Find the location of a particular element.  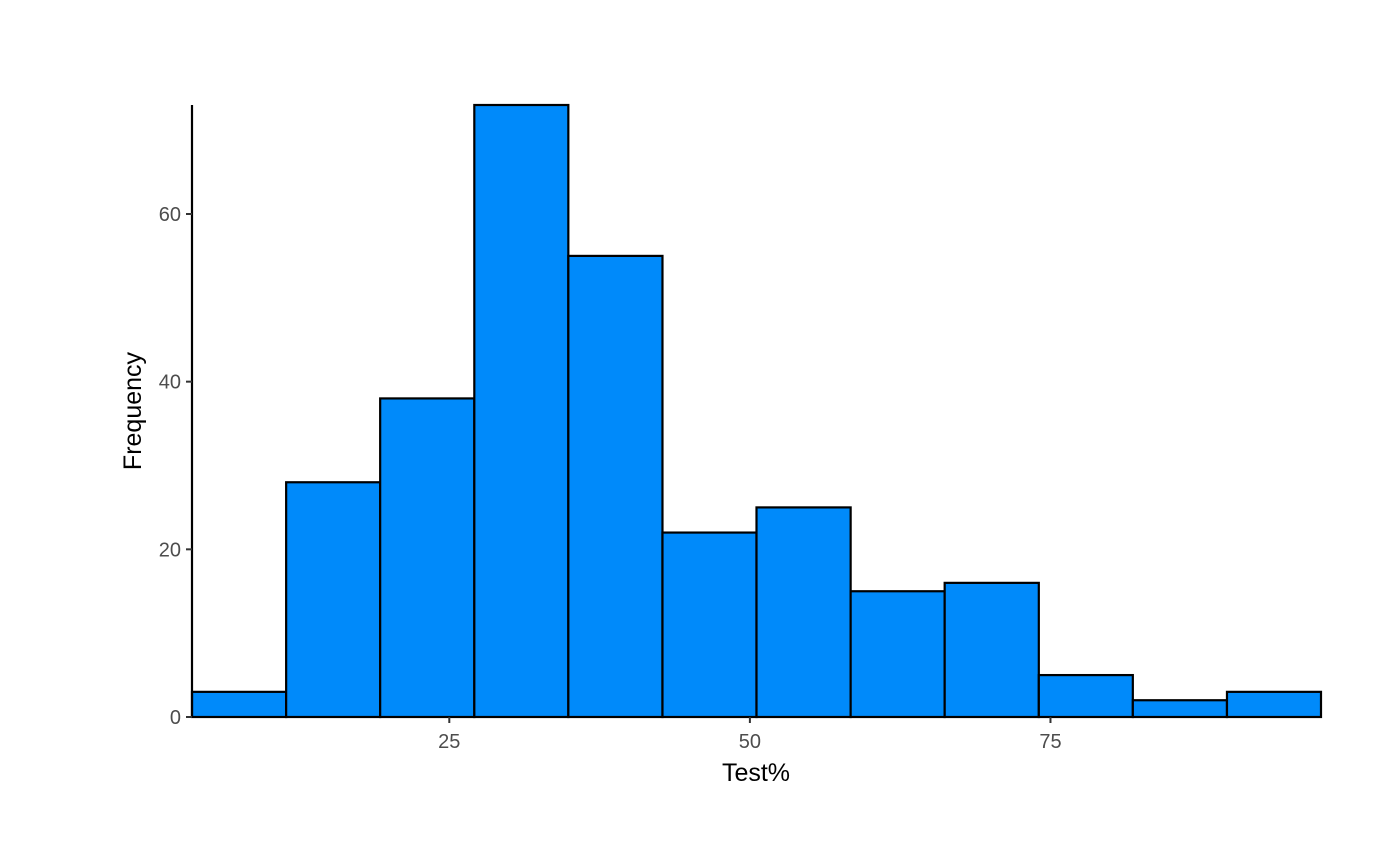

y-tick-label: 60 is located at coordinates (170, 215).